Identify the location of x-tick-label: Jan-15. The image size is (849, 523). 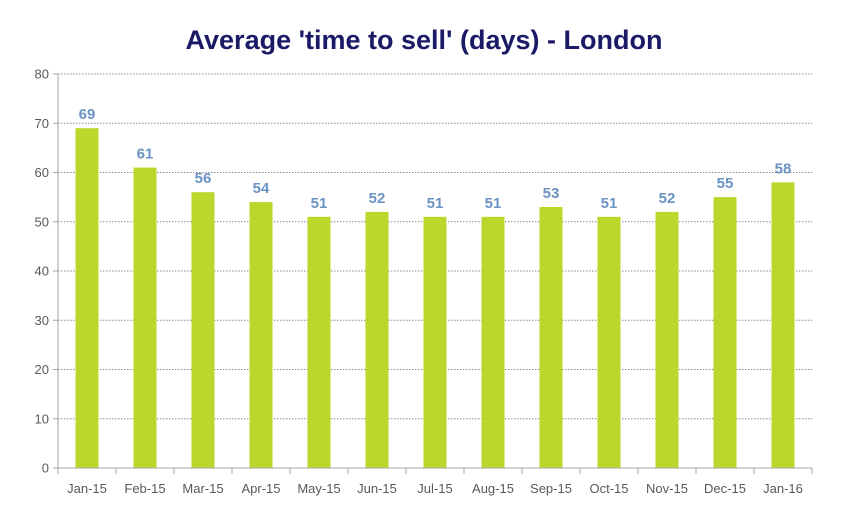
(87, 488).